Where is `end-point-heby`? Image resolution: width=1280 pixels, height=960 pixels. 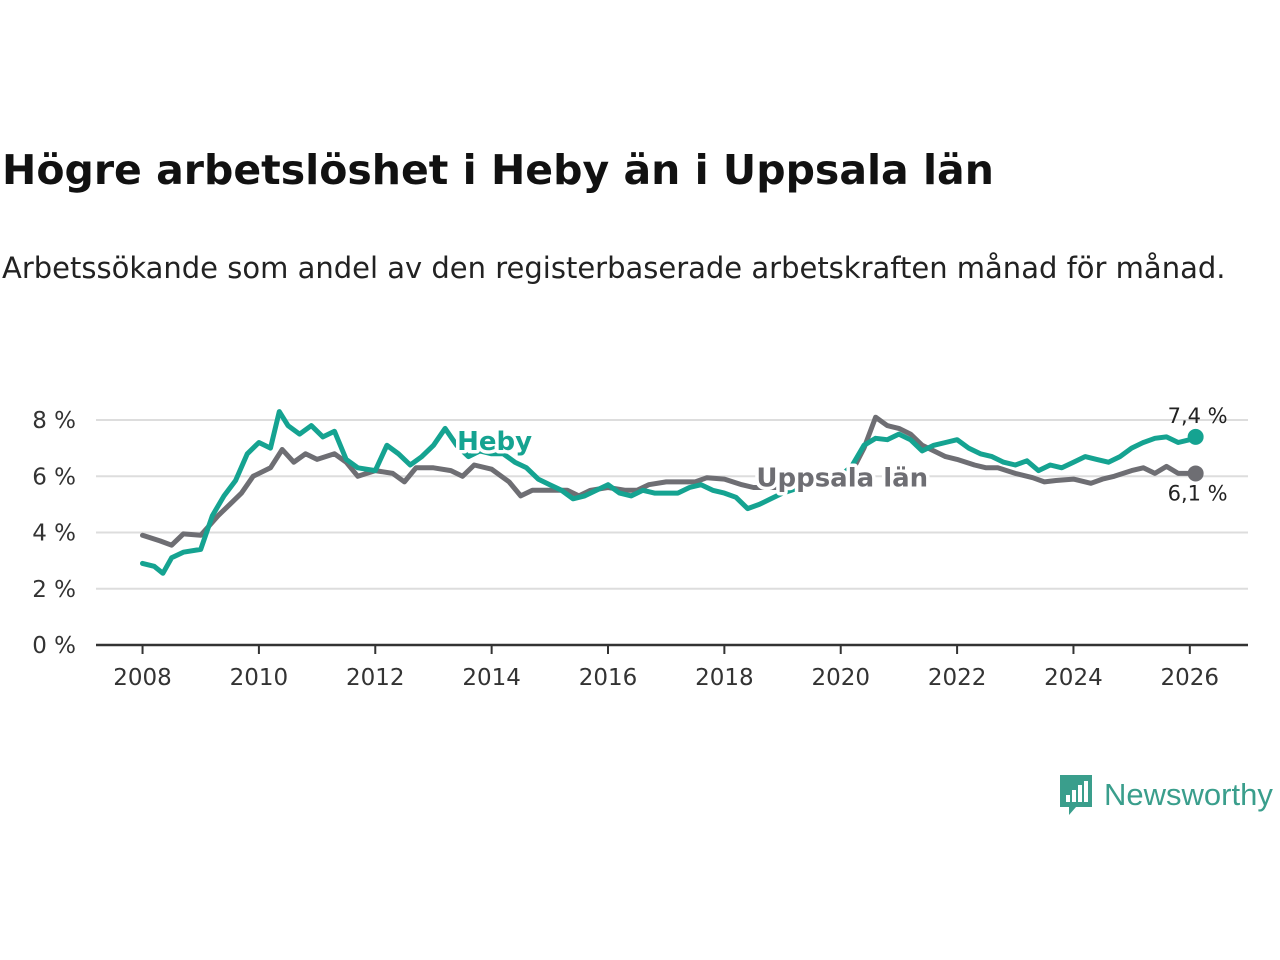 end-point-heby is located at coordinates (1195, 436).